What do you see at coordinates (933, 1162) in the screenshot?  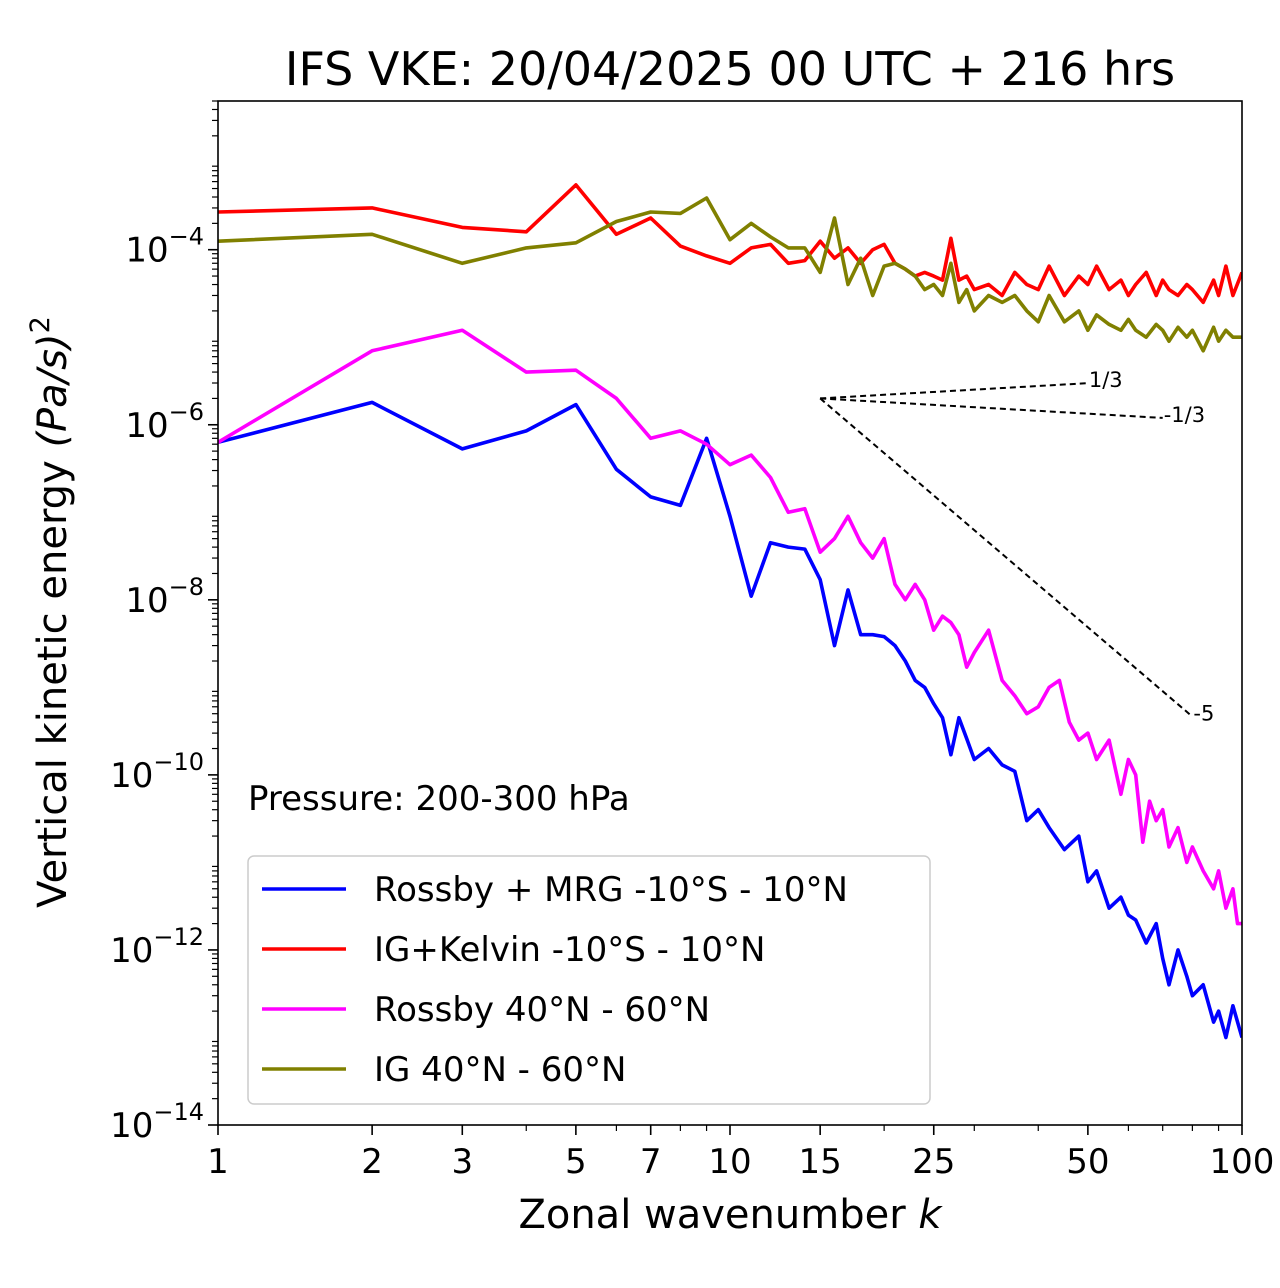 I see `x-tick-label: 25` at bounding box center [933, 1162].